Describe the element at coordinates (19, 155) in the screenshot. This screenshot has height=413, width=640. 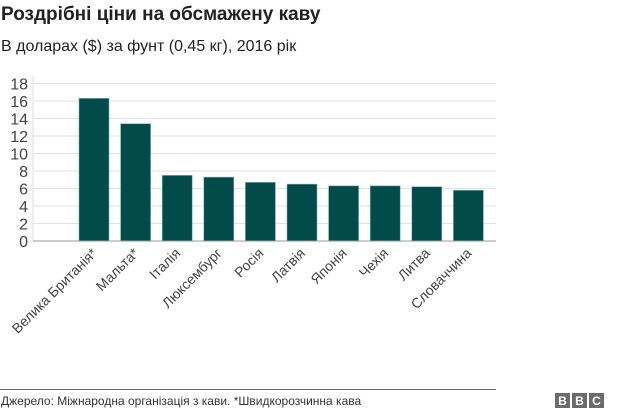
I see `y-tick-label: 10` at that location.